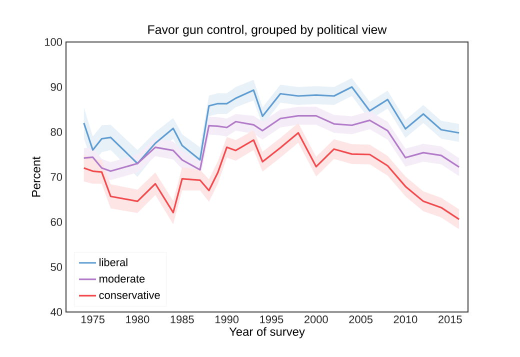  I want to click on x-tick-label: 1990, so click(227, 320).